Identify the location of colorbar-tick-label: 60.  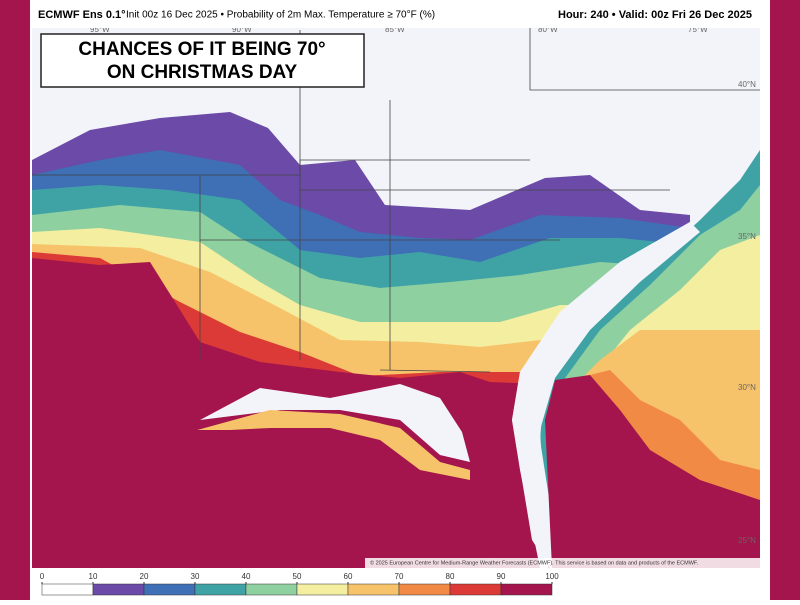
(348, 576).